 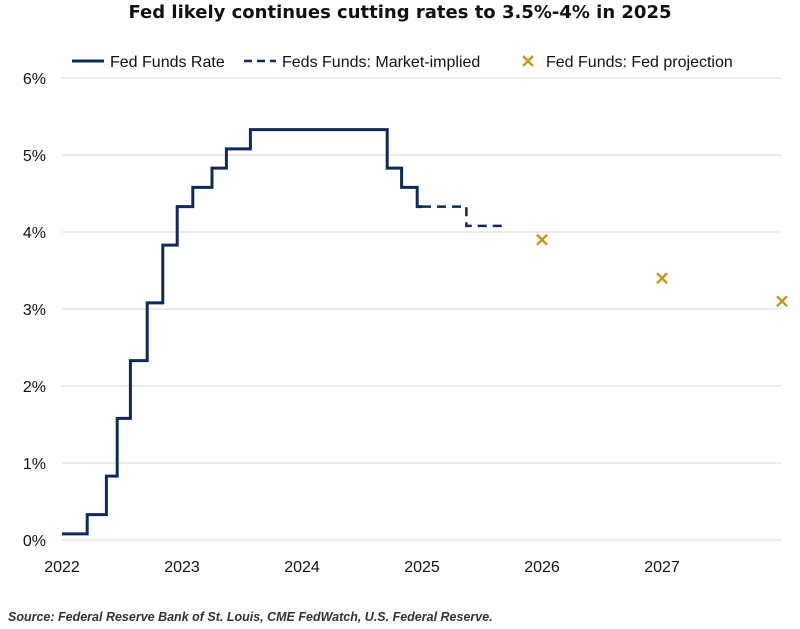 I want to click on y-tick-label: 4%, so click(x=34, y=233).